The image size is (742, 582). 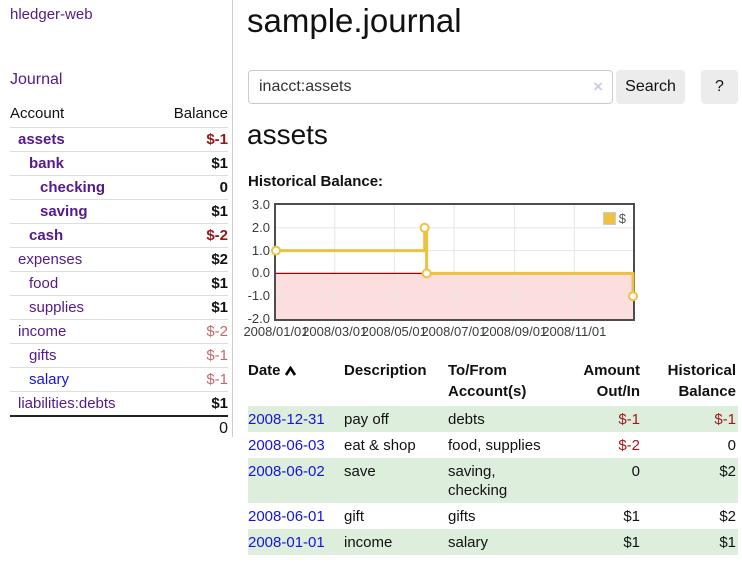 What do you see at coordinates (50, 259) in the screenshot?
I see `account-link: expenses` at bounding box center [50, 259].